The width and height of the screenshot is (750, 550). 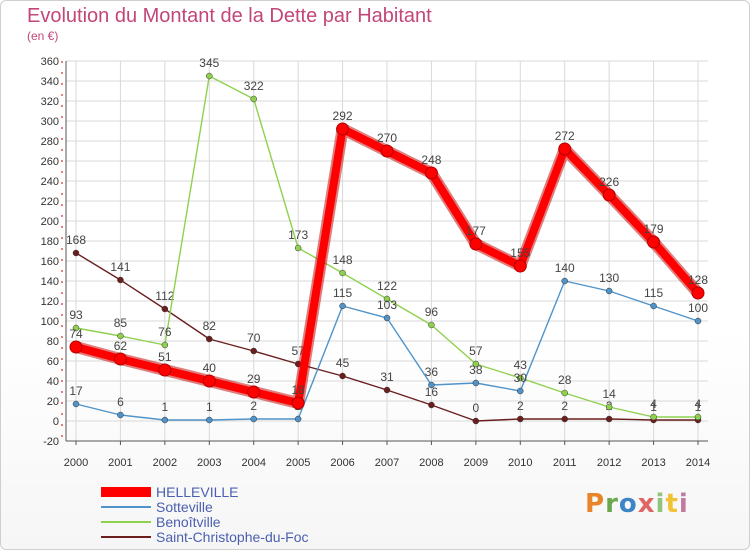 What do you see at coordinates (50, 202) in the screenshot?
I see `y-tick-label: 220` at bounding box center [50, 202].